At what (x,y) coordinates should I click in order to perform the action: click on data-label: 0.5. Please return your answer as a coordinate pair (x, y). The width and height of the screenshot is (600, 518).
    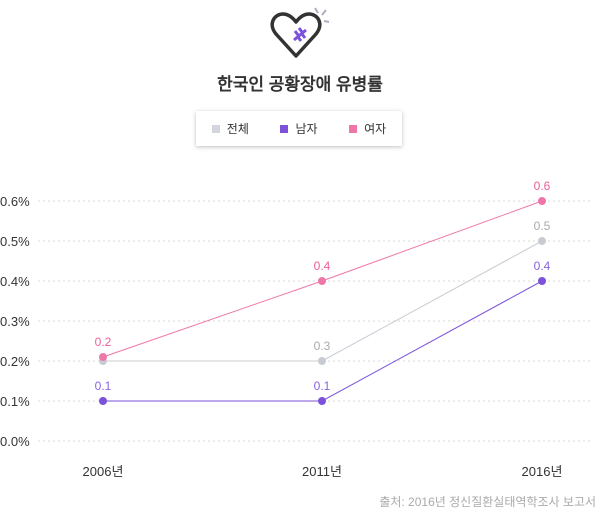
    Looking at the image, I should click on (542, 226).